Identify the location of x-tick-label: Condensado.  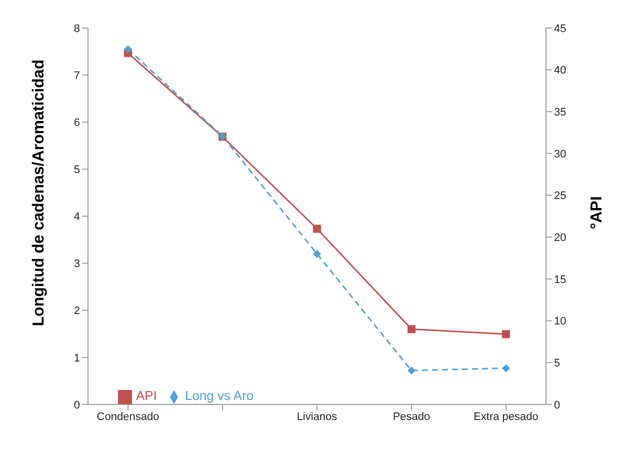
(128, 417).